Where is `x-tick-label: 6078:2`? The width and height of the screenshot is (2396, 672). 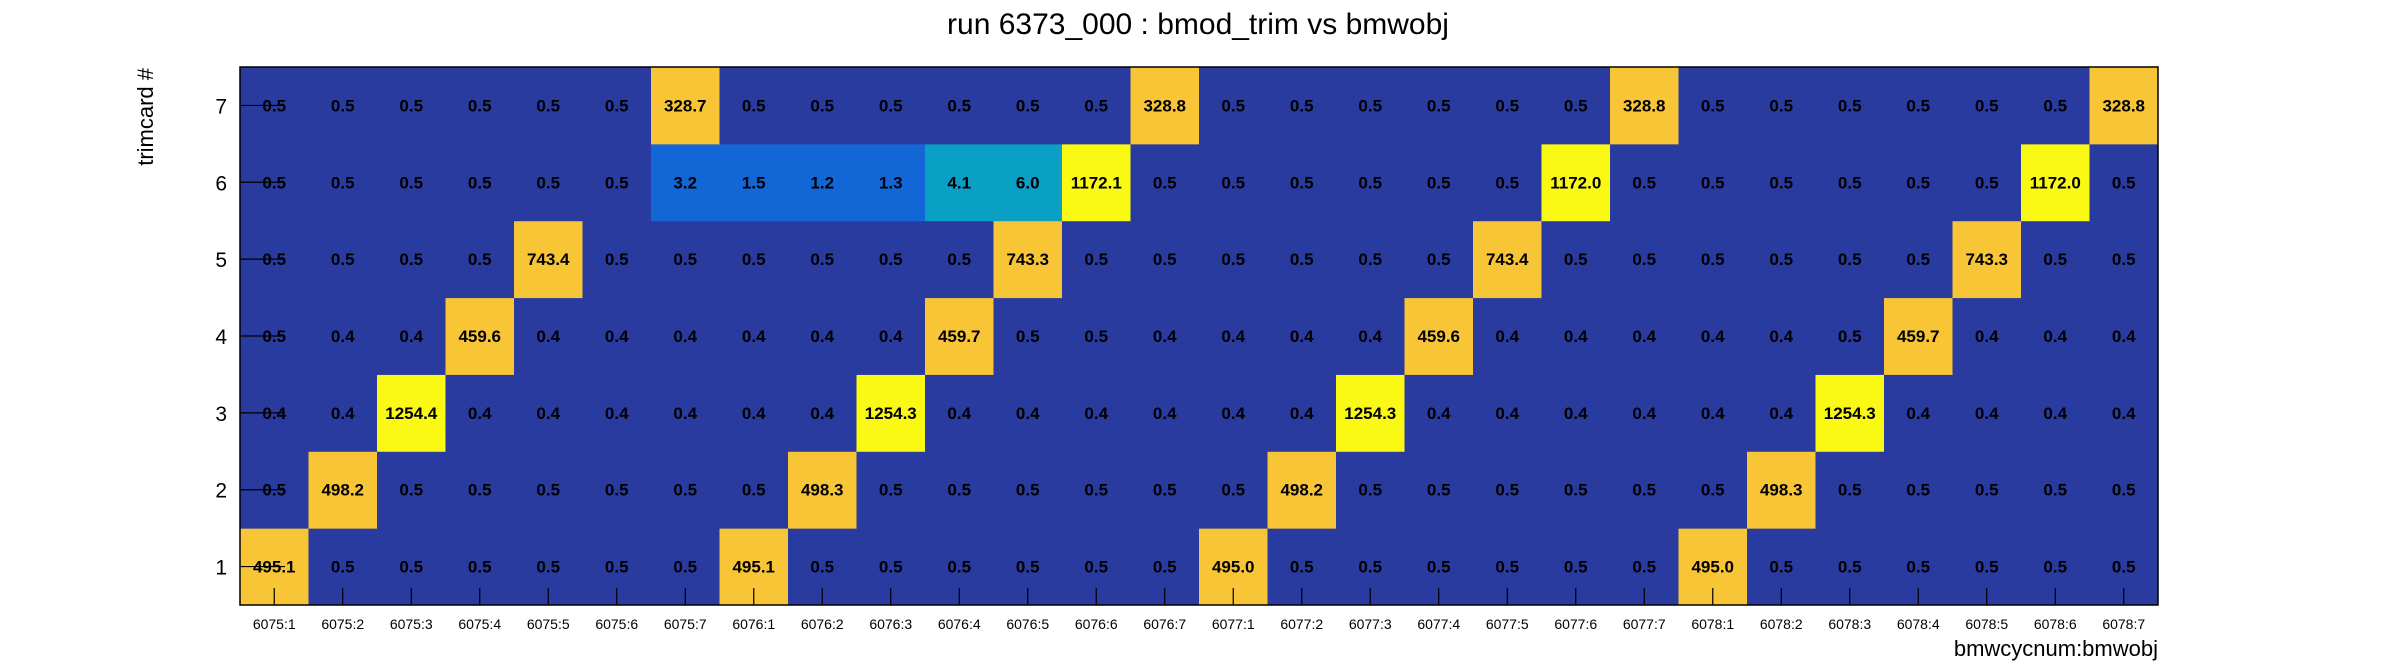
x-tick-label: 6078:2 is located at coordinates (1781, 624).